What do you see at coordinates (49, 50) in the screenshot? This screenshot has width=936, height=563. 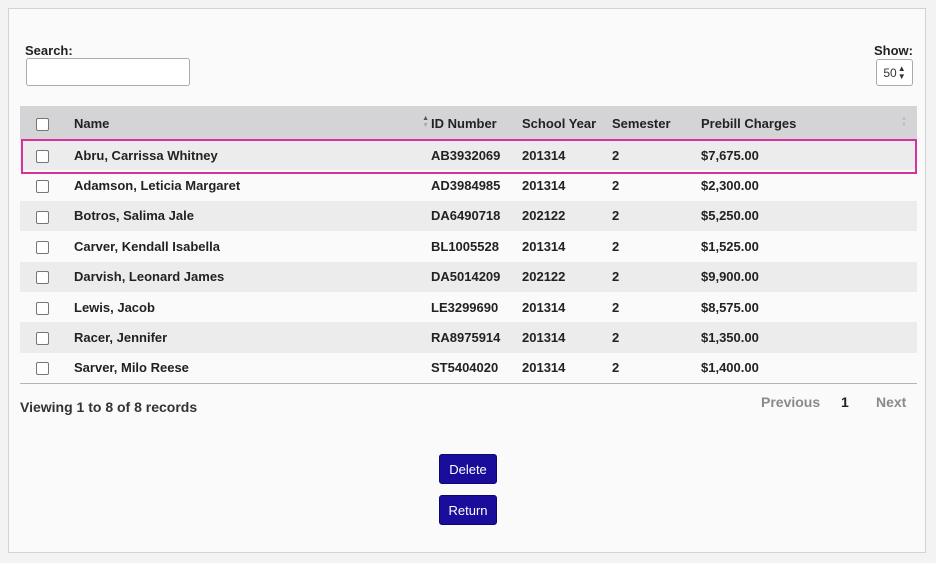 I see `search-label: Search:` at bounding box center [49, 50].